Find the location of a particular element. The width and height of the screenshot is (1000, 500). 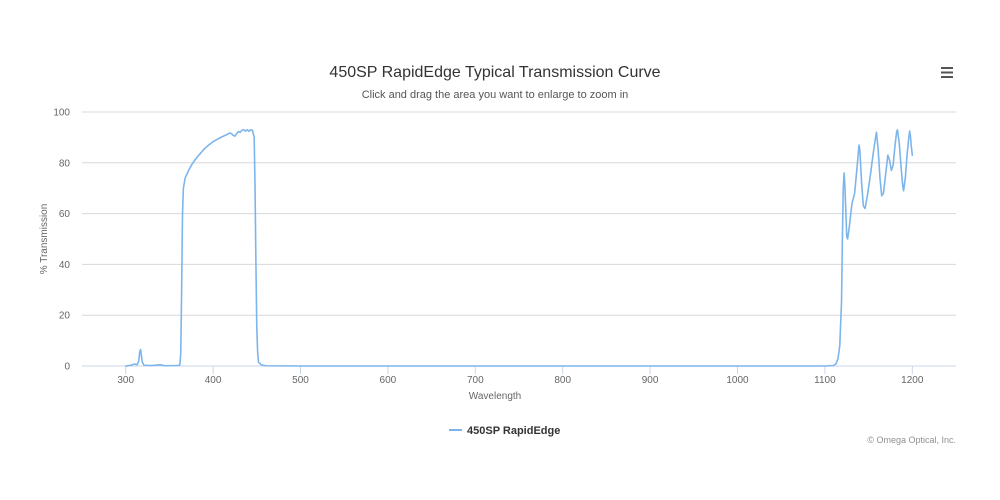

x-tick-label: 1200 is located at coordinates (912, 380).